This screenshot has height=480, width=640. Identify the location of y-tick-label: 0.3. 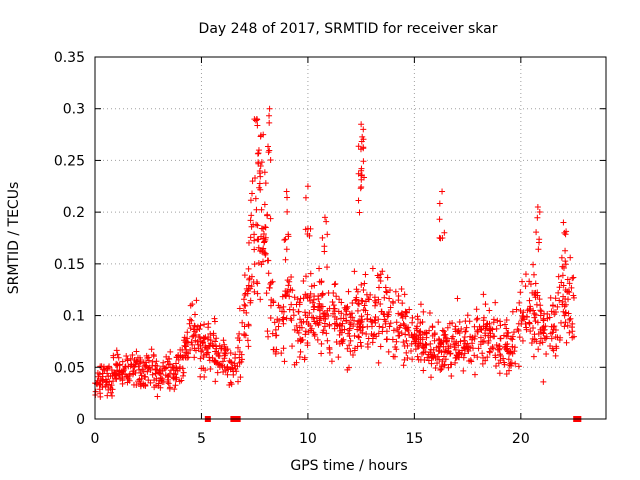
(74, 110).